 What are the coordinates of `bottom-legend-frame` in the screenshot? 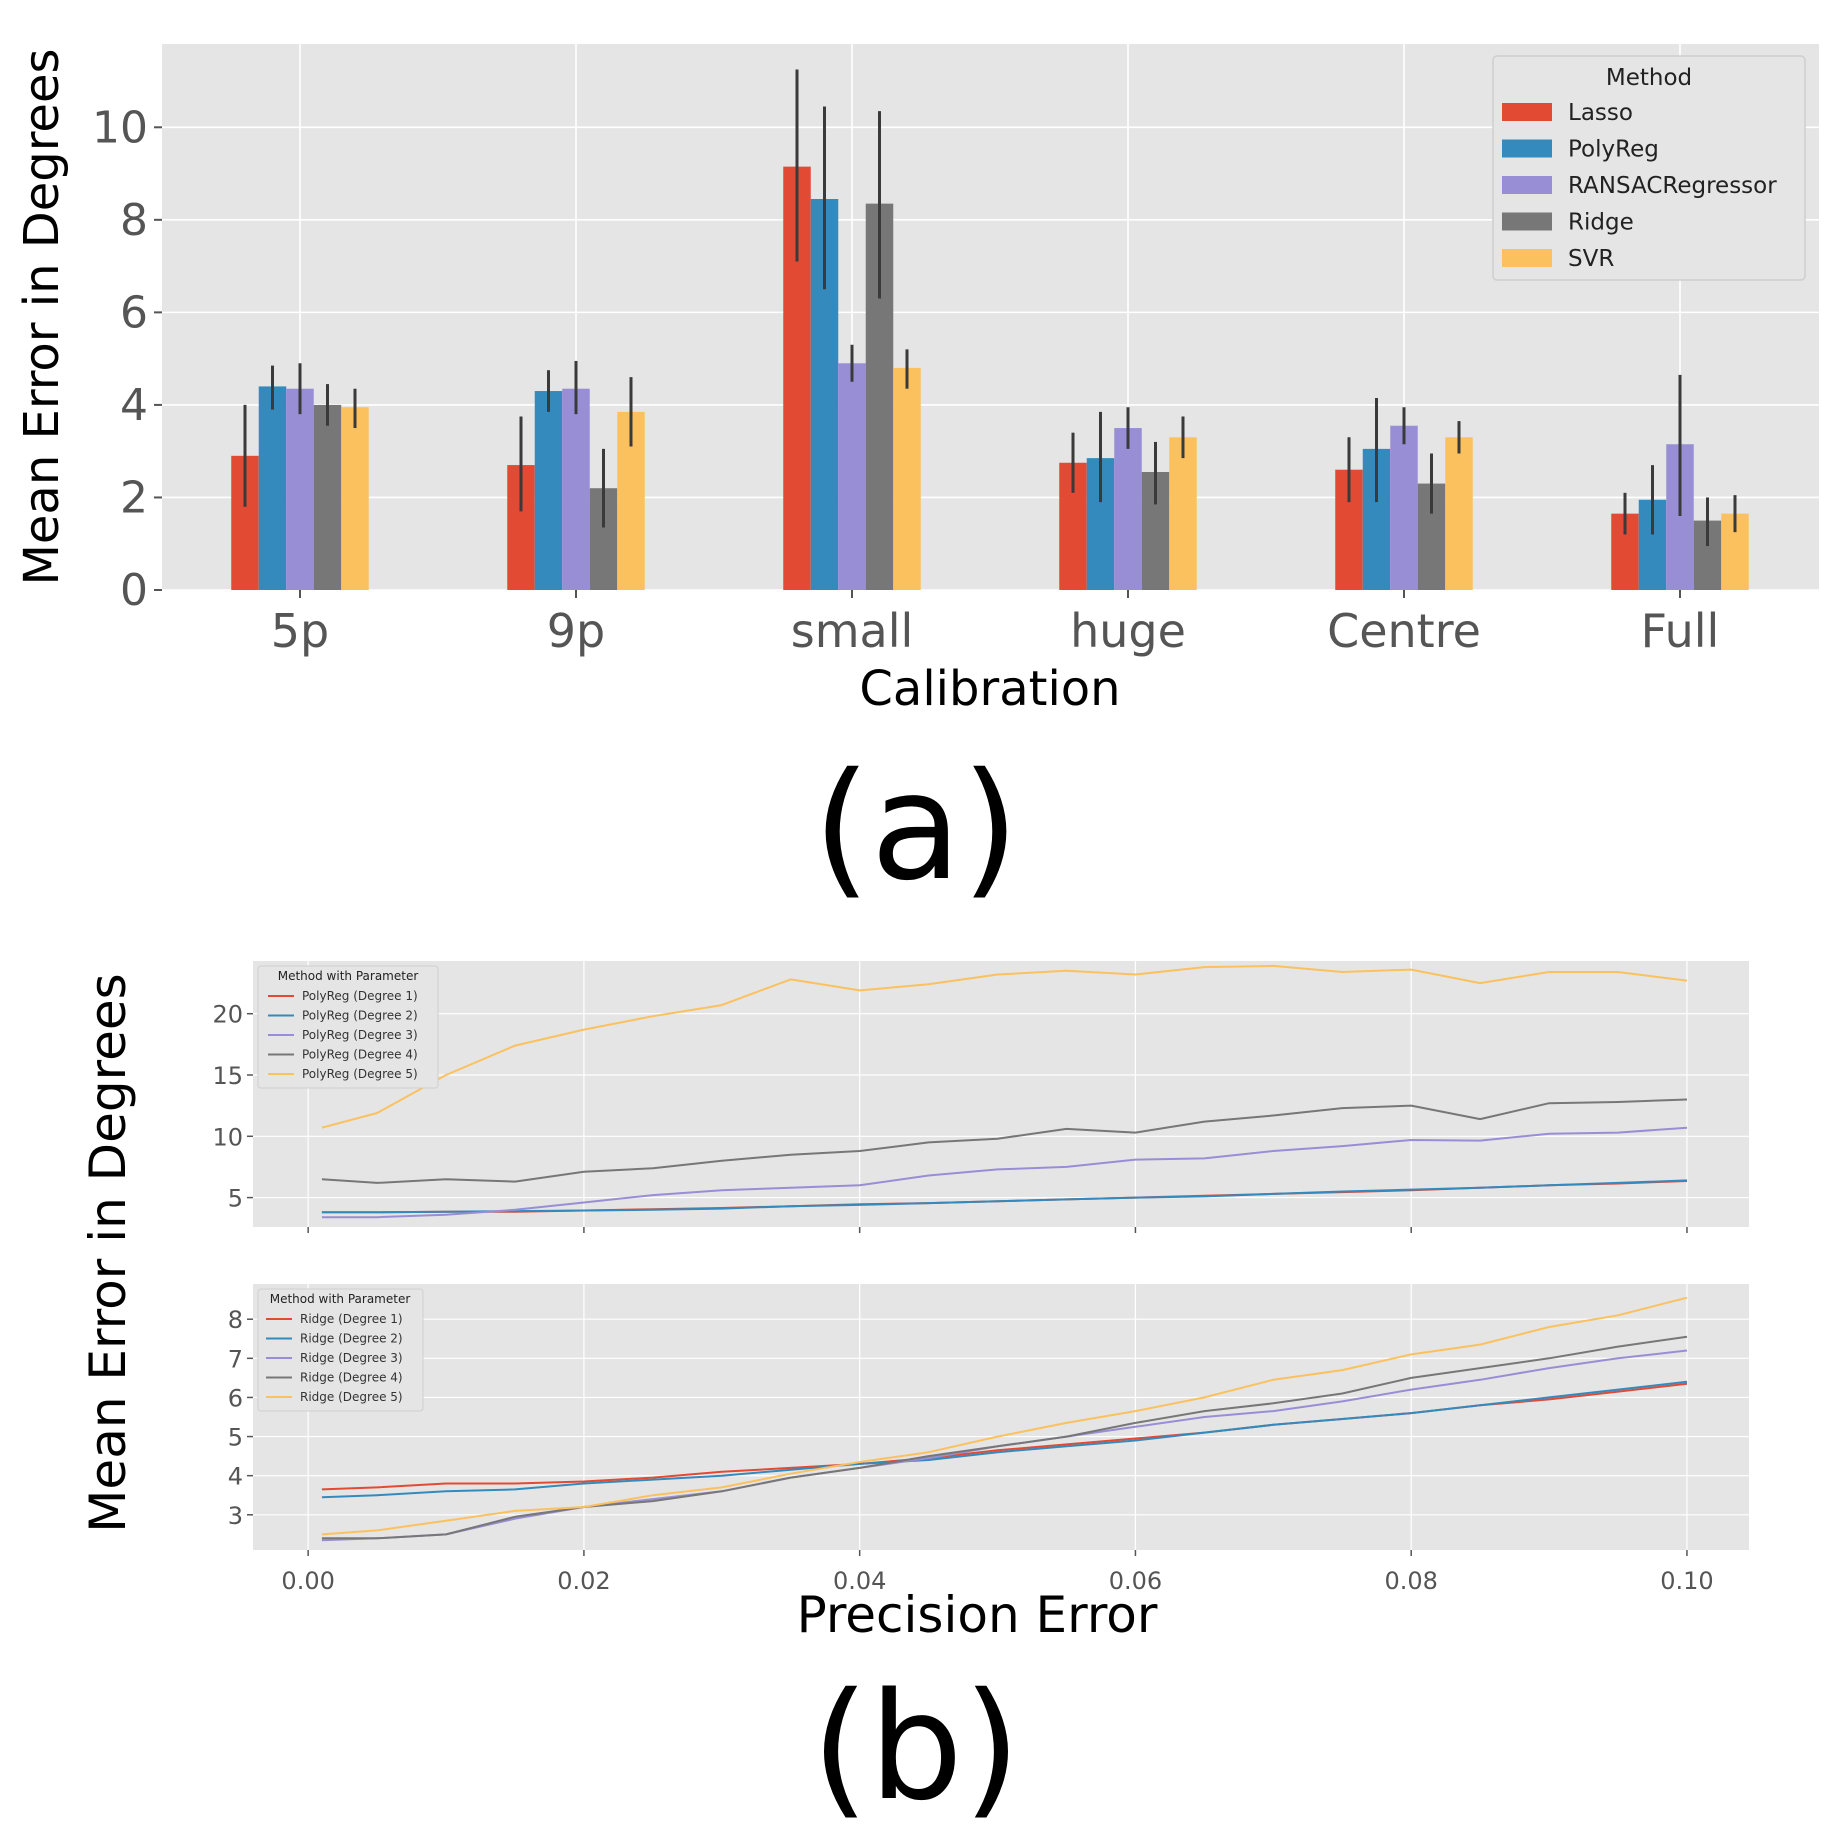 It's located at (340, 1350).